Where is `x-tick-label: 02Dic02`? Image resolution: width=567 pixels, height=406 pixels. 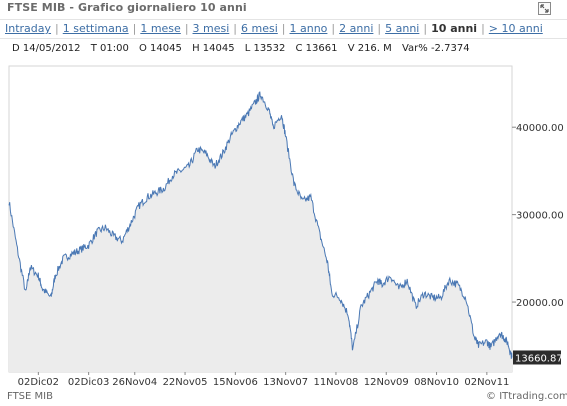 x-tick-label: 02Dic02 is located at coordinates (38, 382).